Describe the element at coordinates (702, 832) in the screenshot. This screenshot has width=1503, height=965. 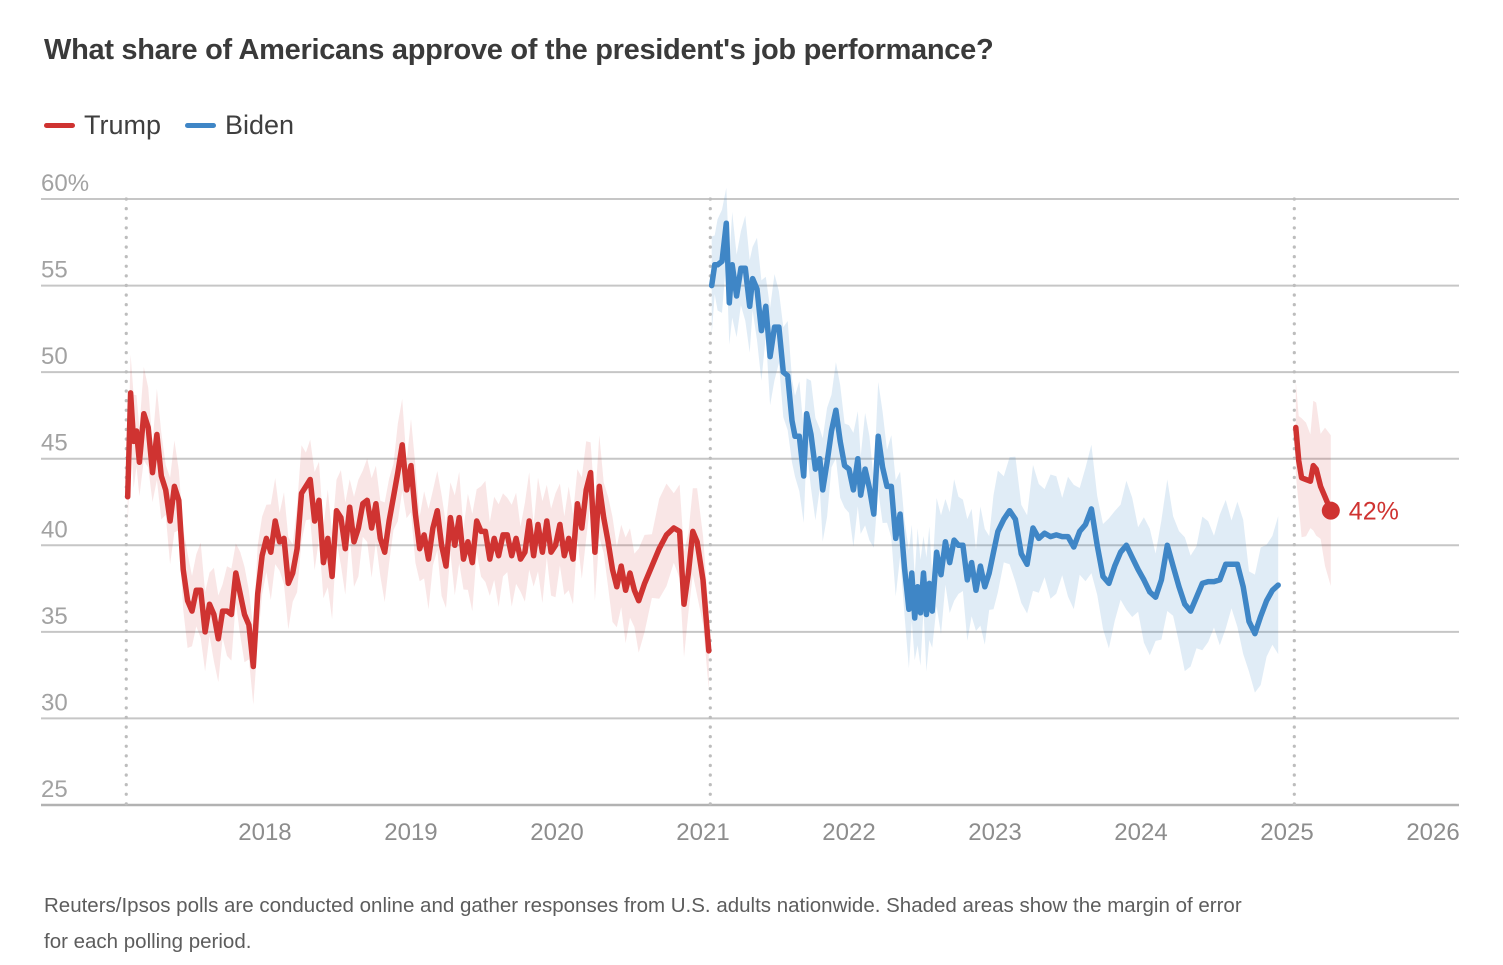
I see `x-tick-label: 2021` at that location.